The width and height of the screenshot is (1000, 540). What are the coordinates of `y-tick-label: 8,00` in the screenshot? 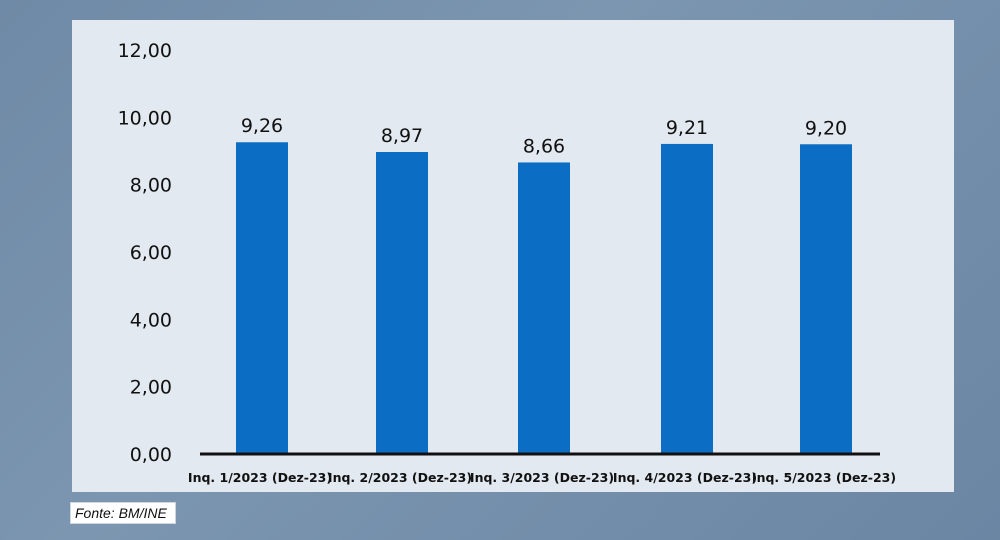 It's located at (151, 186).